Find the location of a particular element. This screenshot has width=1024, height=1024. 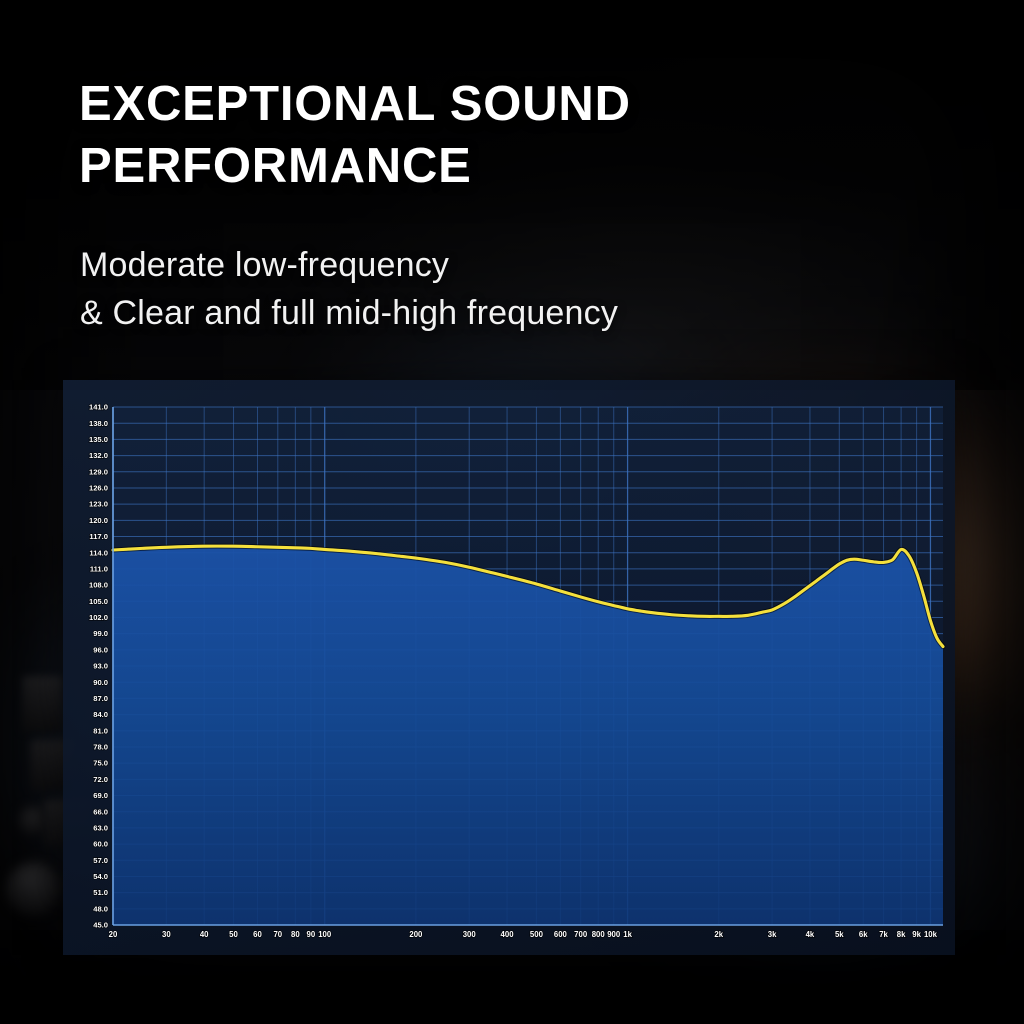

y-axis-tick-label: 63.0 is located at coordinates (100, 827).